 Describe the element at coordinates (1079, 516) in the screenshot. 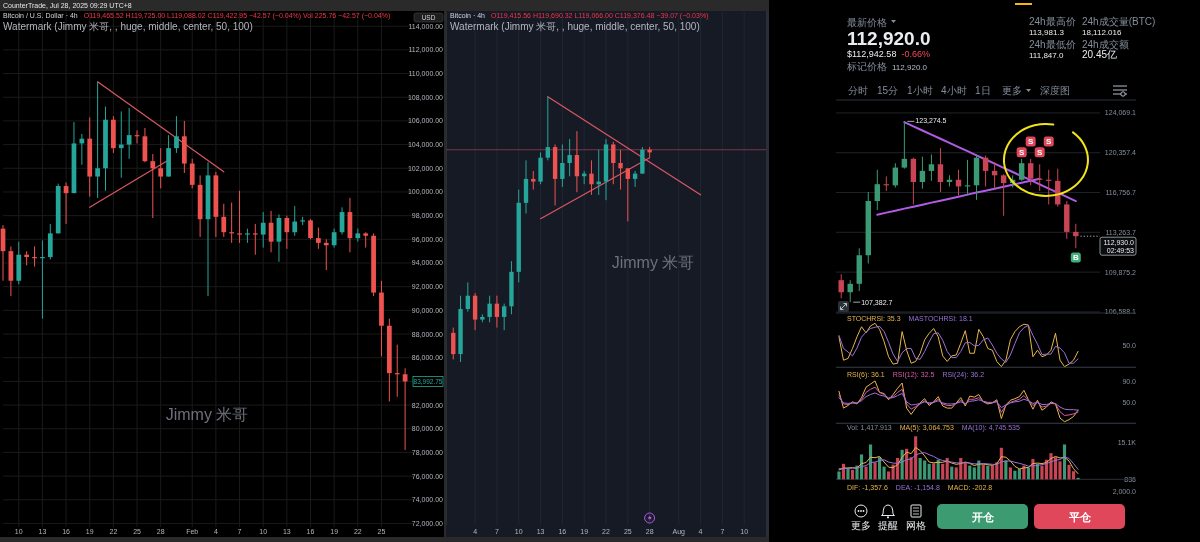

I see `category-label: 平仓` at that location.